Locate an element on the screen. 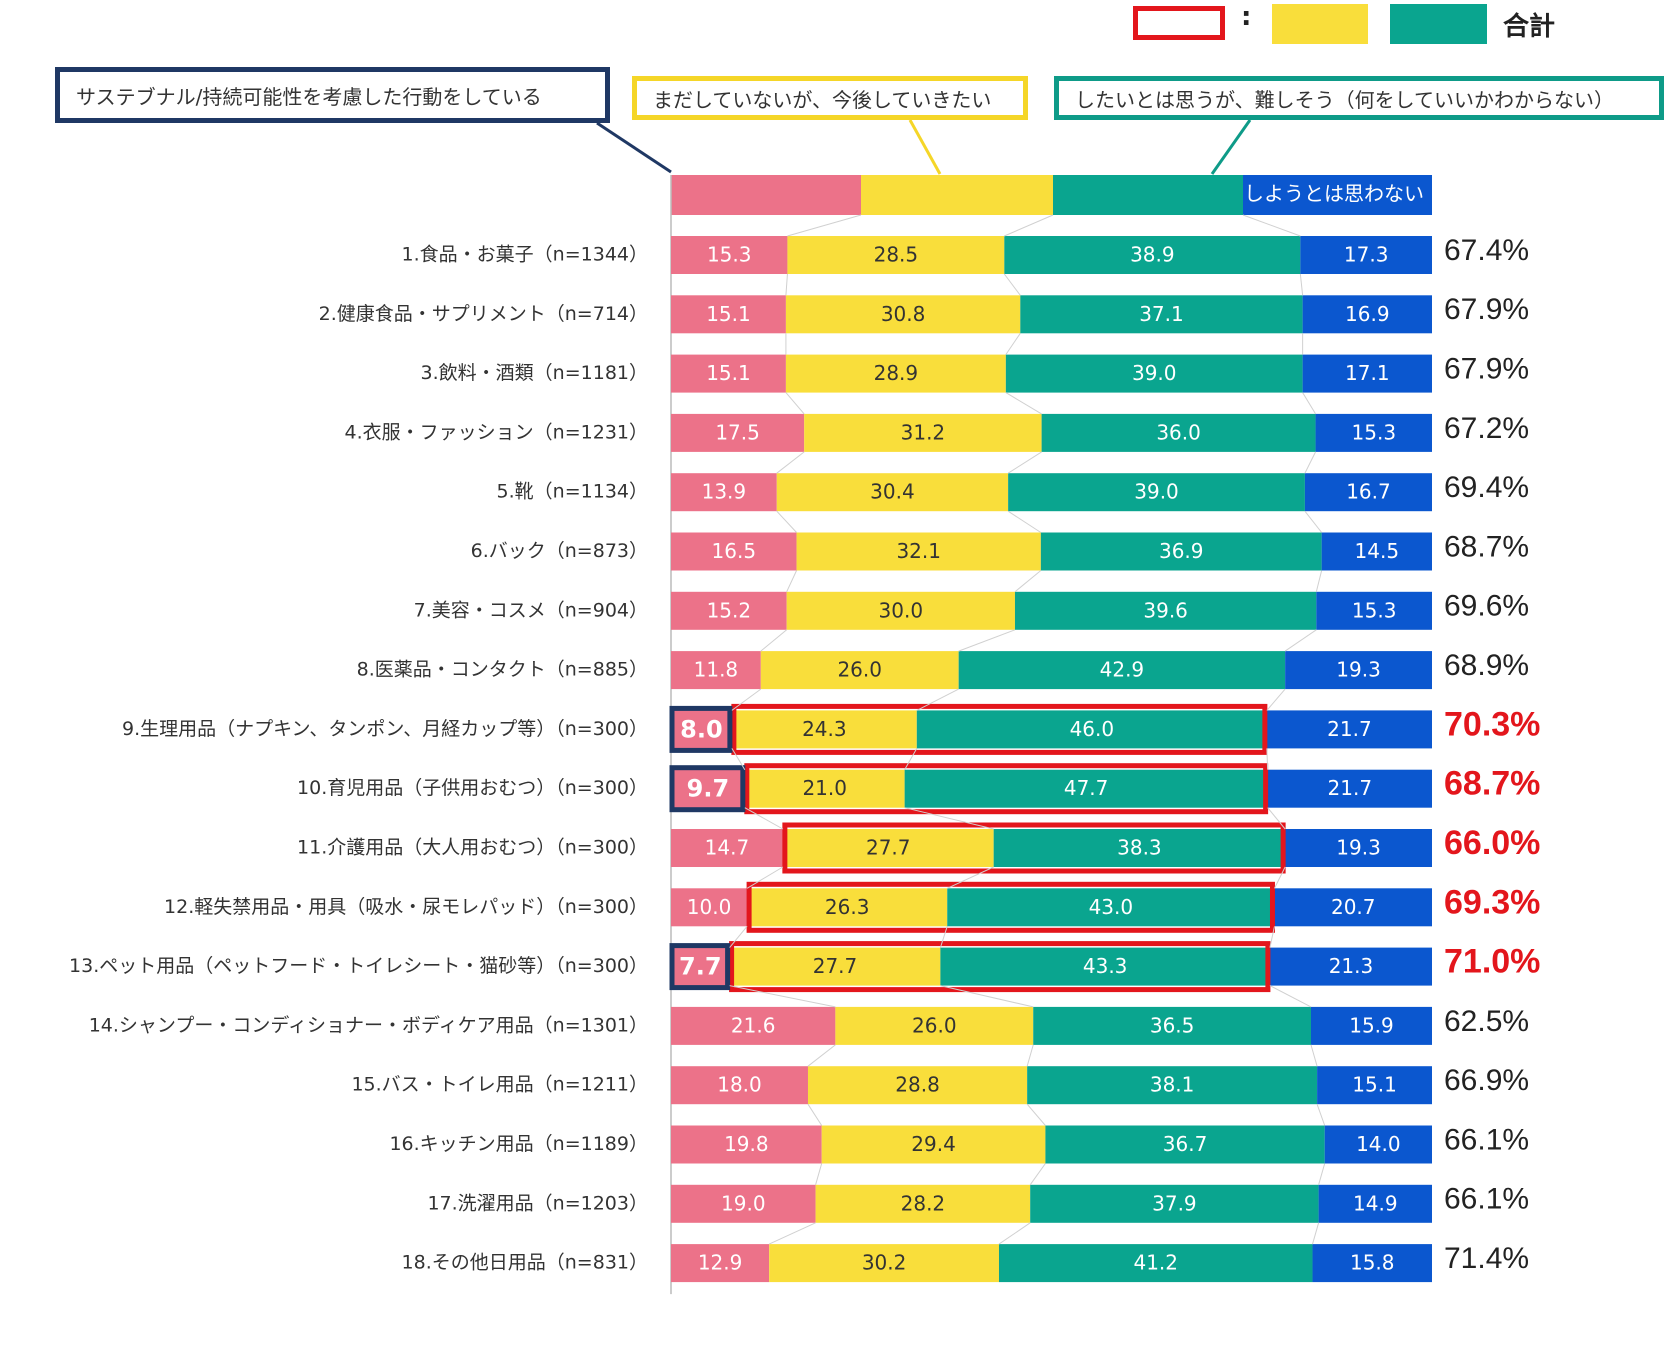 This screenshot has height=1350, width=1675. data-label-5-3: 39.0 is located at coordinates (1156, 492).